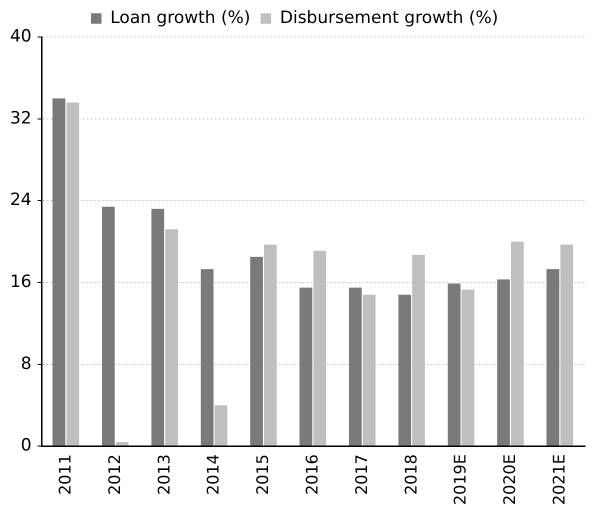 This screenshot has height=517, width=605. What do you see at coordinates (361, 474) in the screenshot?
I see `x-tick-label: 2017` at bounding box center [361, 474].